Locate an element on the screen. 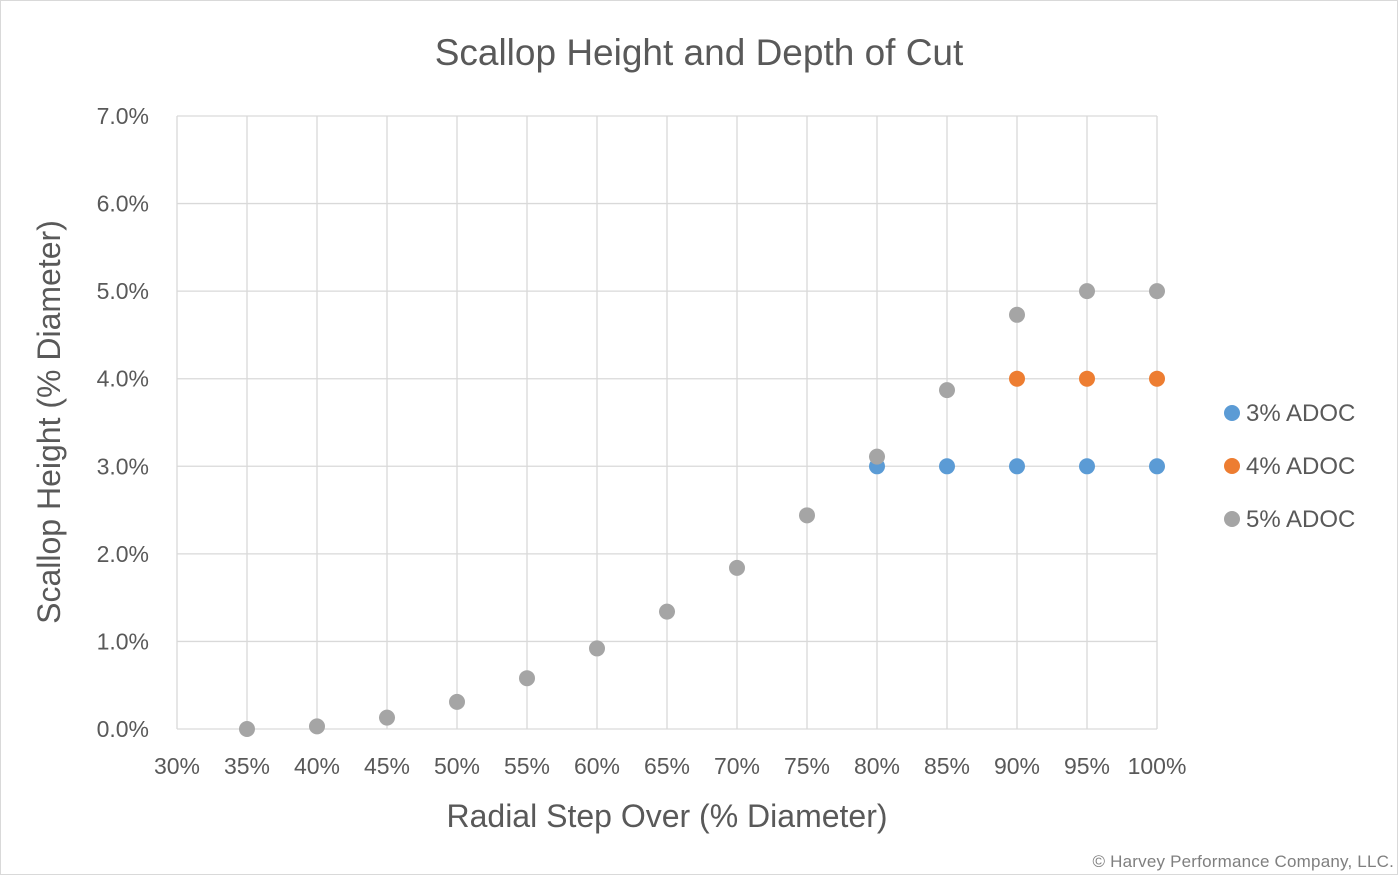  y-axis-ticks: 0.0% 1.0% 2.0% 3.0% 4.0% 5.0% 6.0% 7.0% is located at coordinates (123, 422).